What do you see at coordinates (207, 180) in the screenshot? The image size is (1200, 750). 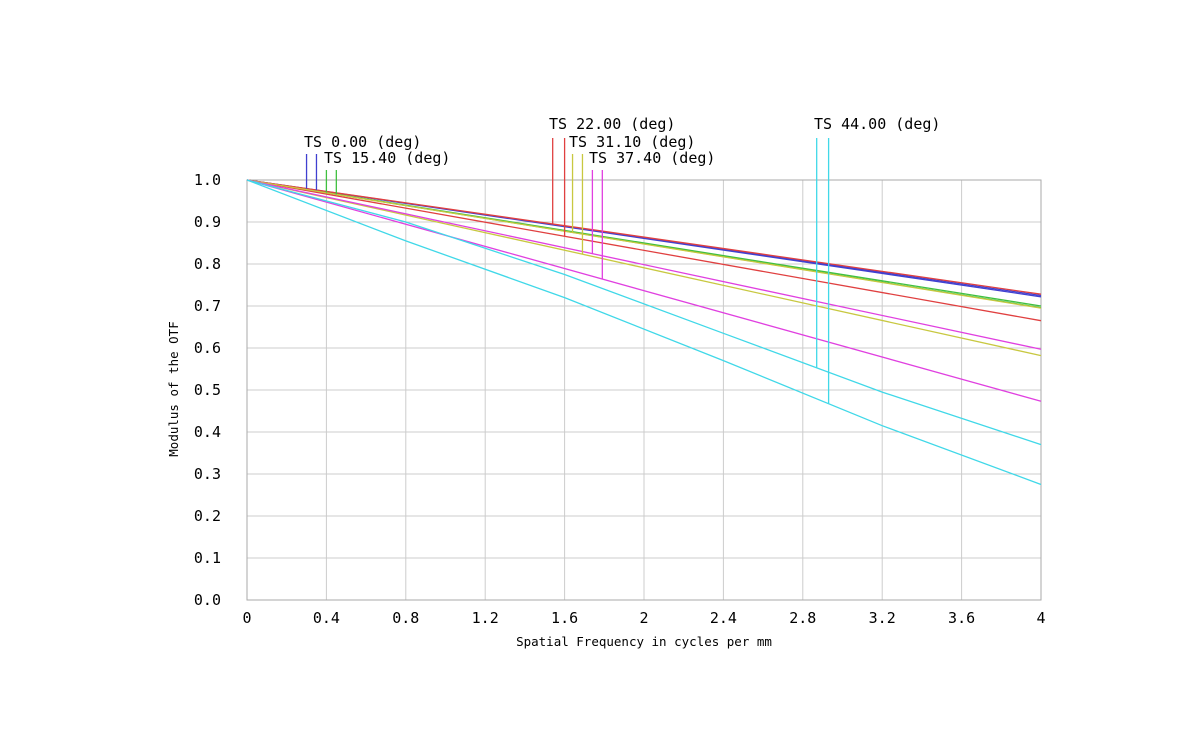 I see `y-tick-label: 1.0` at bounding box center [207, 180].